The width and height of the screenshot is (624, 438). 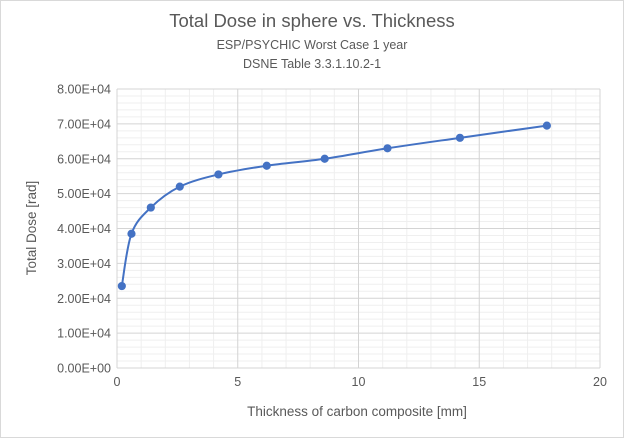 What do you see at coordinates (84, 369) in the screenshot?
I see `y-tick-label: 0.00E+00` at bounding box center [84, 369].